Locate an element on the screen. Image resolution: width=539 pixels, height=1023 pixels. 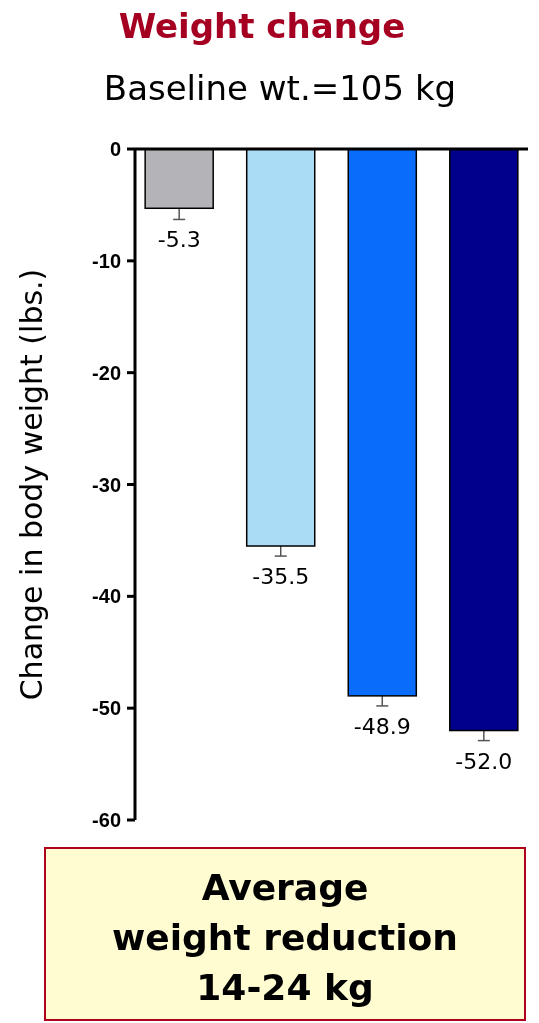
y-tick-label: -10 is located at coordinates (106, 260).